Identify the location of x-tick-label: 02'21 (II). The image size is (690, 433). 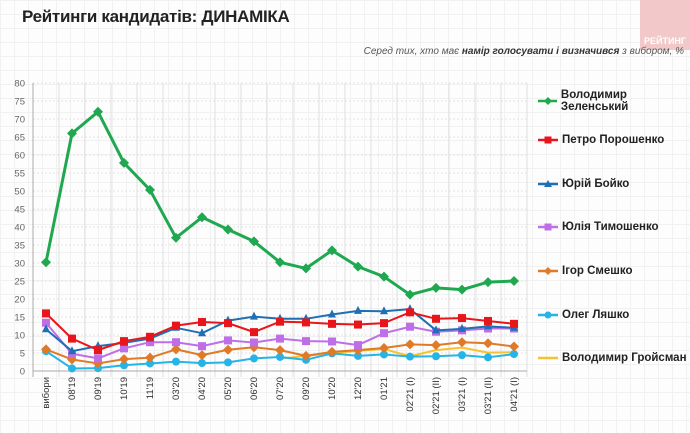
(436, 395).